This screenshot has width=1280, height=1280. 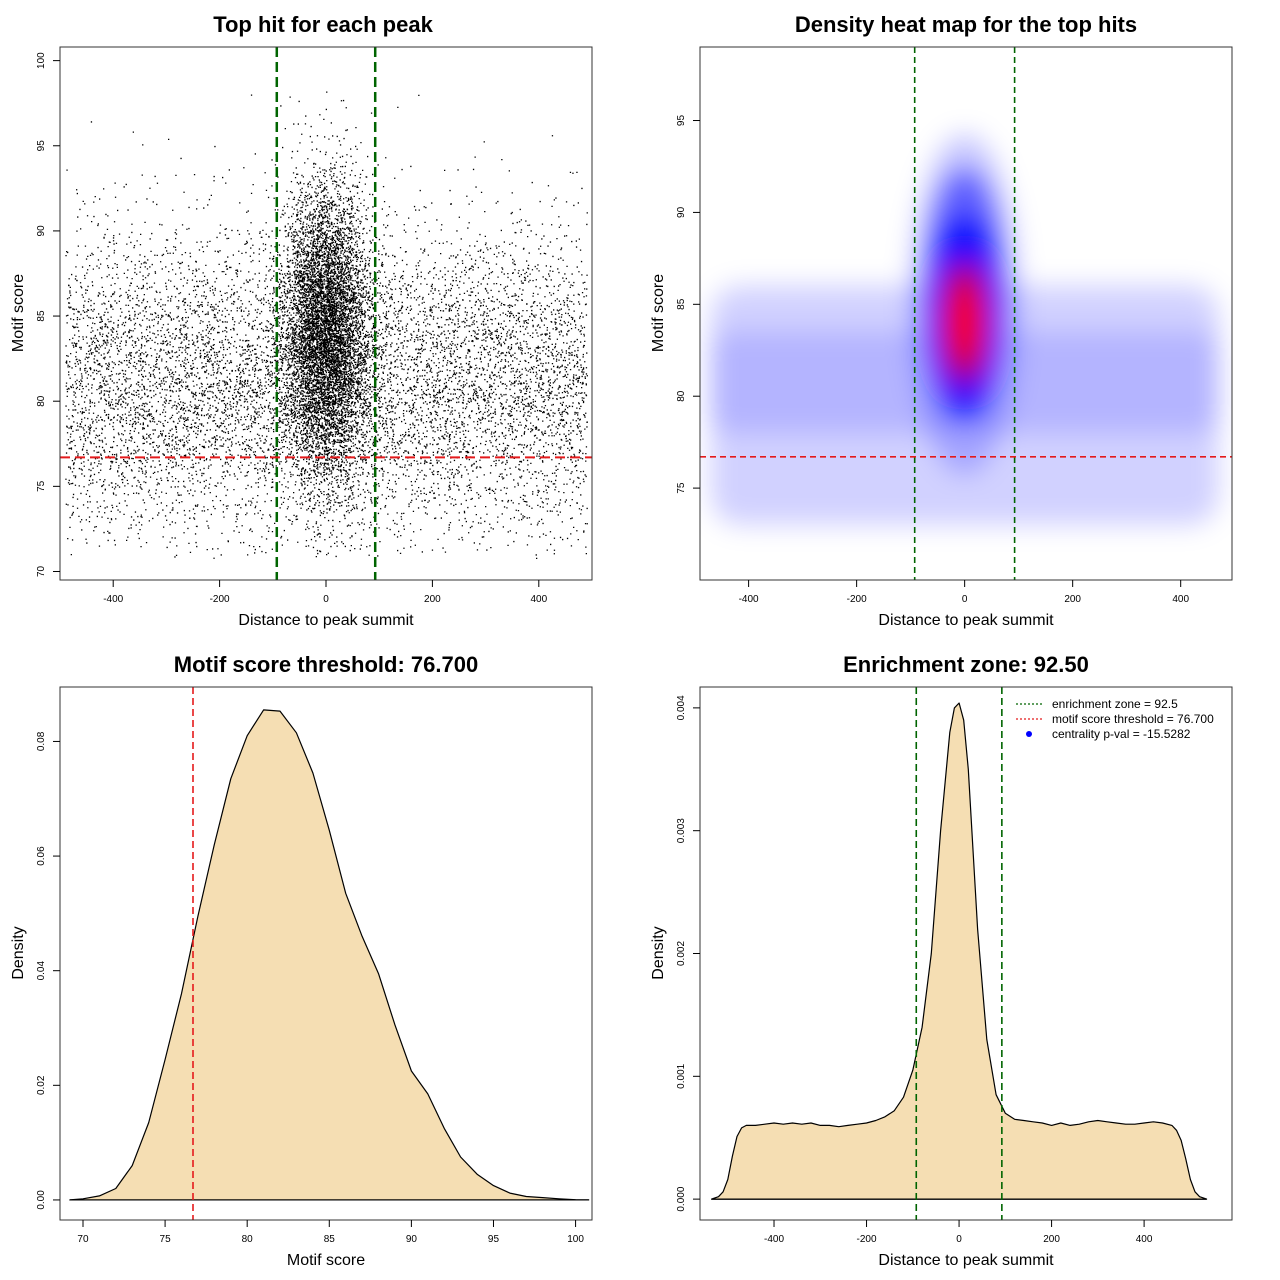 What do you see at coordinates (166, 1239) in the screenshot?
I see `score-density-x-tick-label: 75` at bounding box center [166, 1239].